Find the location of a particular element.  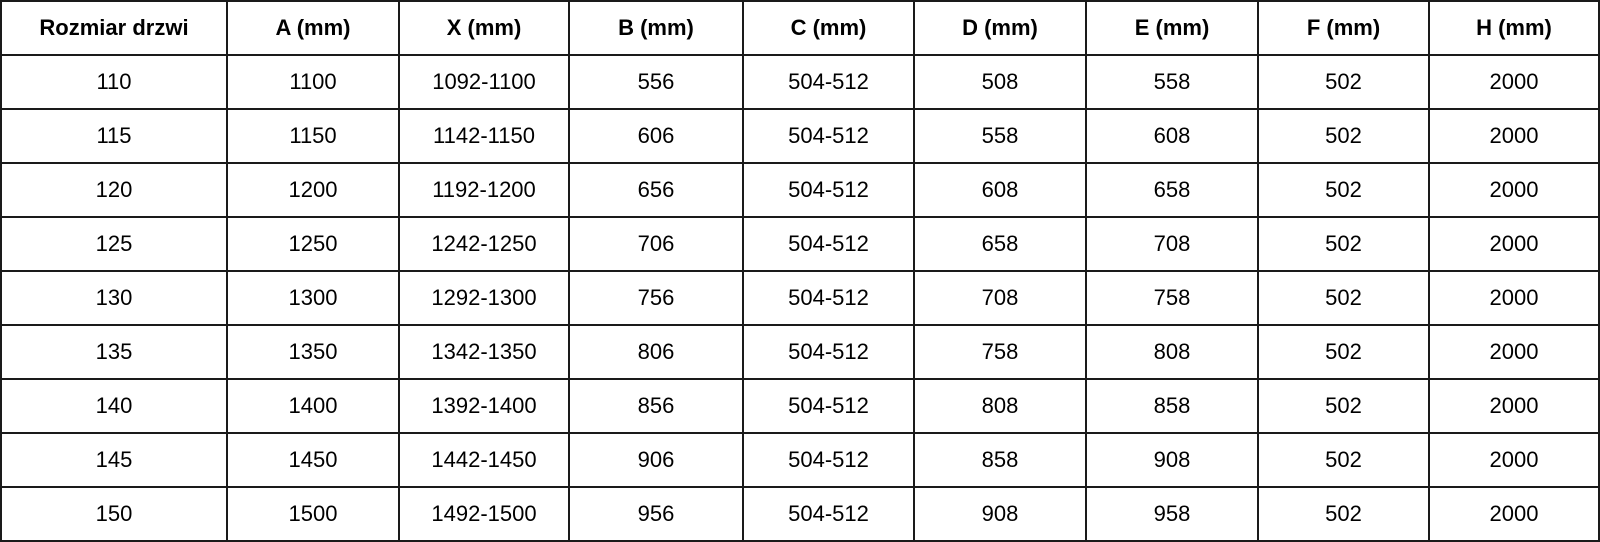

table-cell: 1500 is located at coordinates (313, 514).